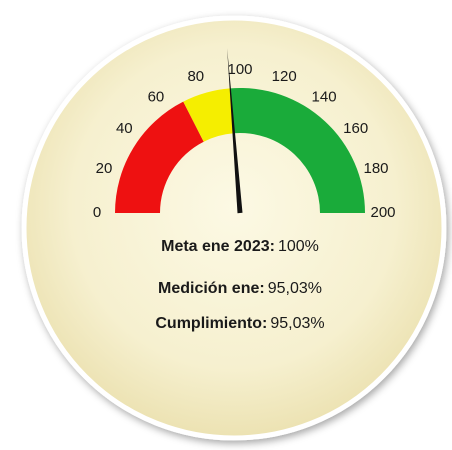 The width and height of the screenshot is (452, 450). Describe the element at coordinates (211, 323) in the screenshot. I see `label-name: Cumplimiento:` at that location.